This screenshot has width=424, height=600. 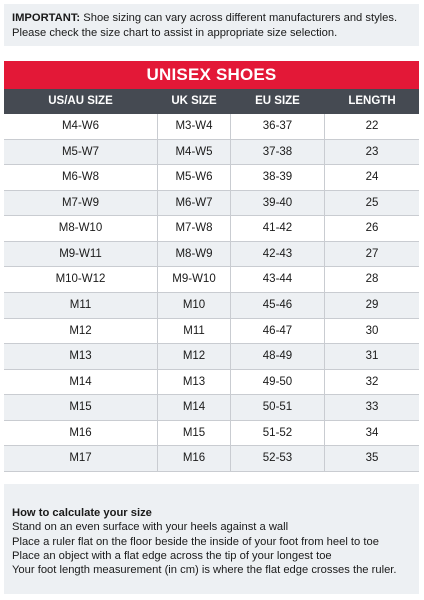 What do you see at coordinates (277, 228) in the screenshot?
I see `eu-size-cell: 41-42` at bounding box center [277, 228].